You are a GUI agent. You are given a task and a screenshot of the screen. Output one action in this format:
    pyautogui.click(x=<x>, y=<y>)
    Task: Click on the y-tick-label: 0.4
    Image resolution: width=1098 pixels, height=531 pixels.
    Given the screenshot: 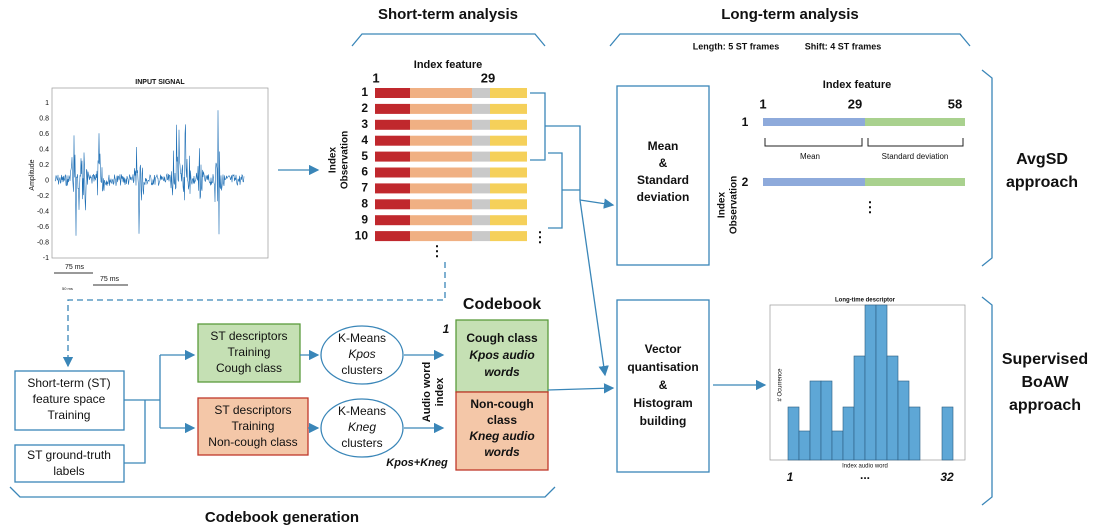 What is the action you would take?
    pyautogui.click(x=44, y=149)
    